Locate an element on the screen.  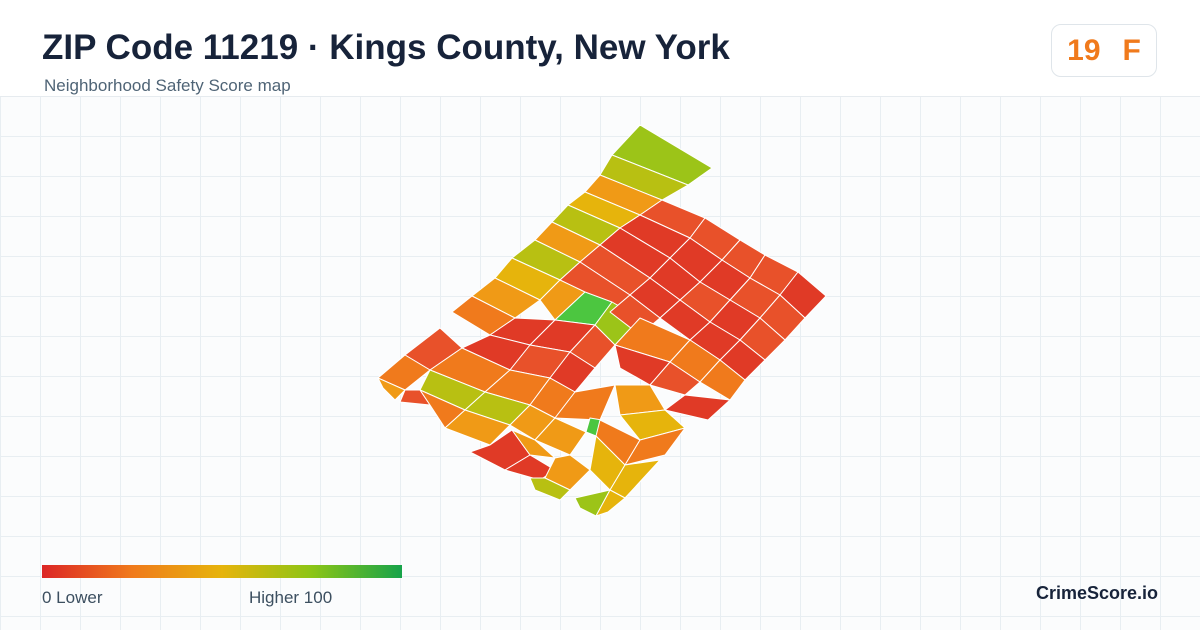
legend-min-label: 0 Lower is located at coordinates (72, 597).